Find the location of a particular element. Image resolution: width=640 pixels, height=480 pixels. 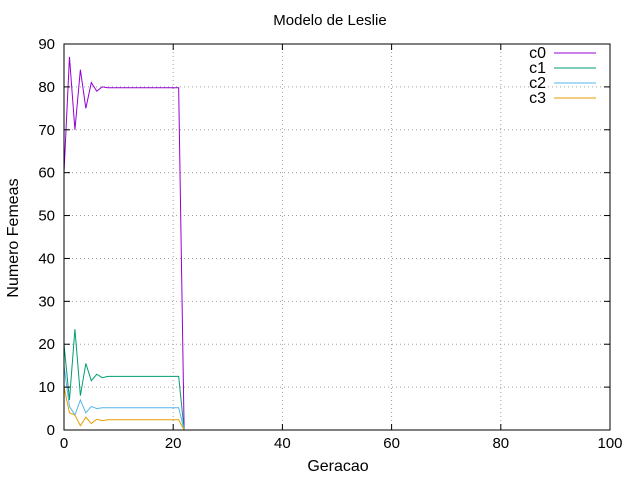

series-line-c0 is located at coordinates (124, 243).